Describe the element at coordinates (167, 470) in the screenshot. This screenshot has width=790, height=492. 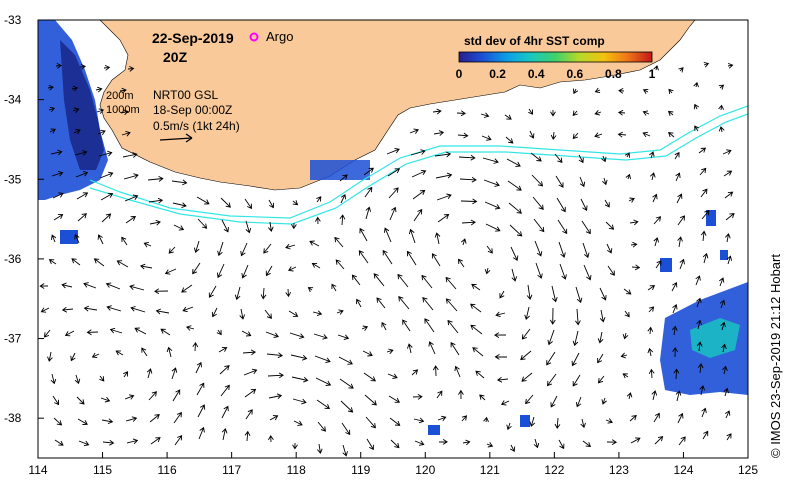
I see `lon-tick-label: 116` at that location.